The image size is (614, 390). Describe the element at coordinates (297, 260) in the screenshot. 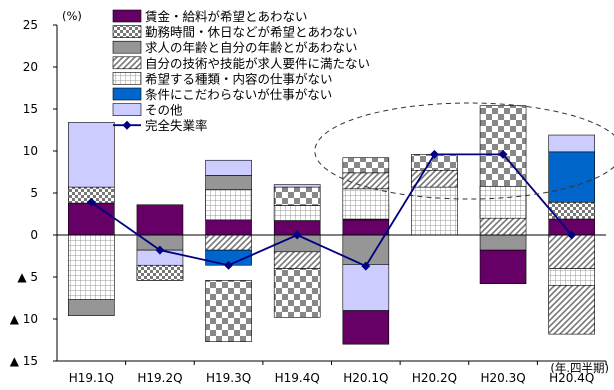

I see `bar-segment-H19.4Q-series-3` at that location.